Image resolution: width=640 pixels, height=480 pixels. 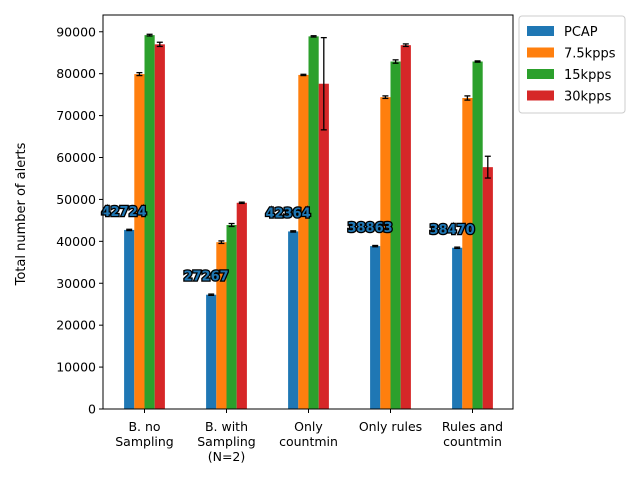 I want to click on bar-value-annotation: 38863, so click(x=369, y=228).